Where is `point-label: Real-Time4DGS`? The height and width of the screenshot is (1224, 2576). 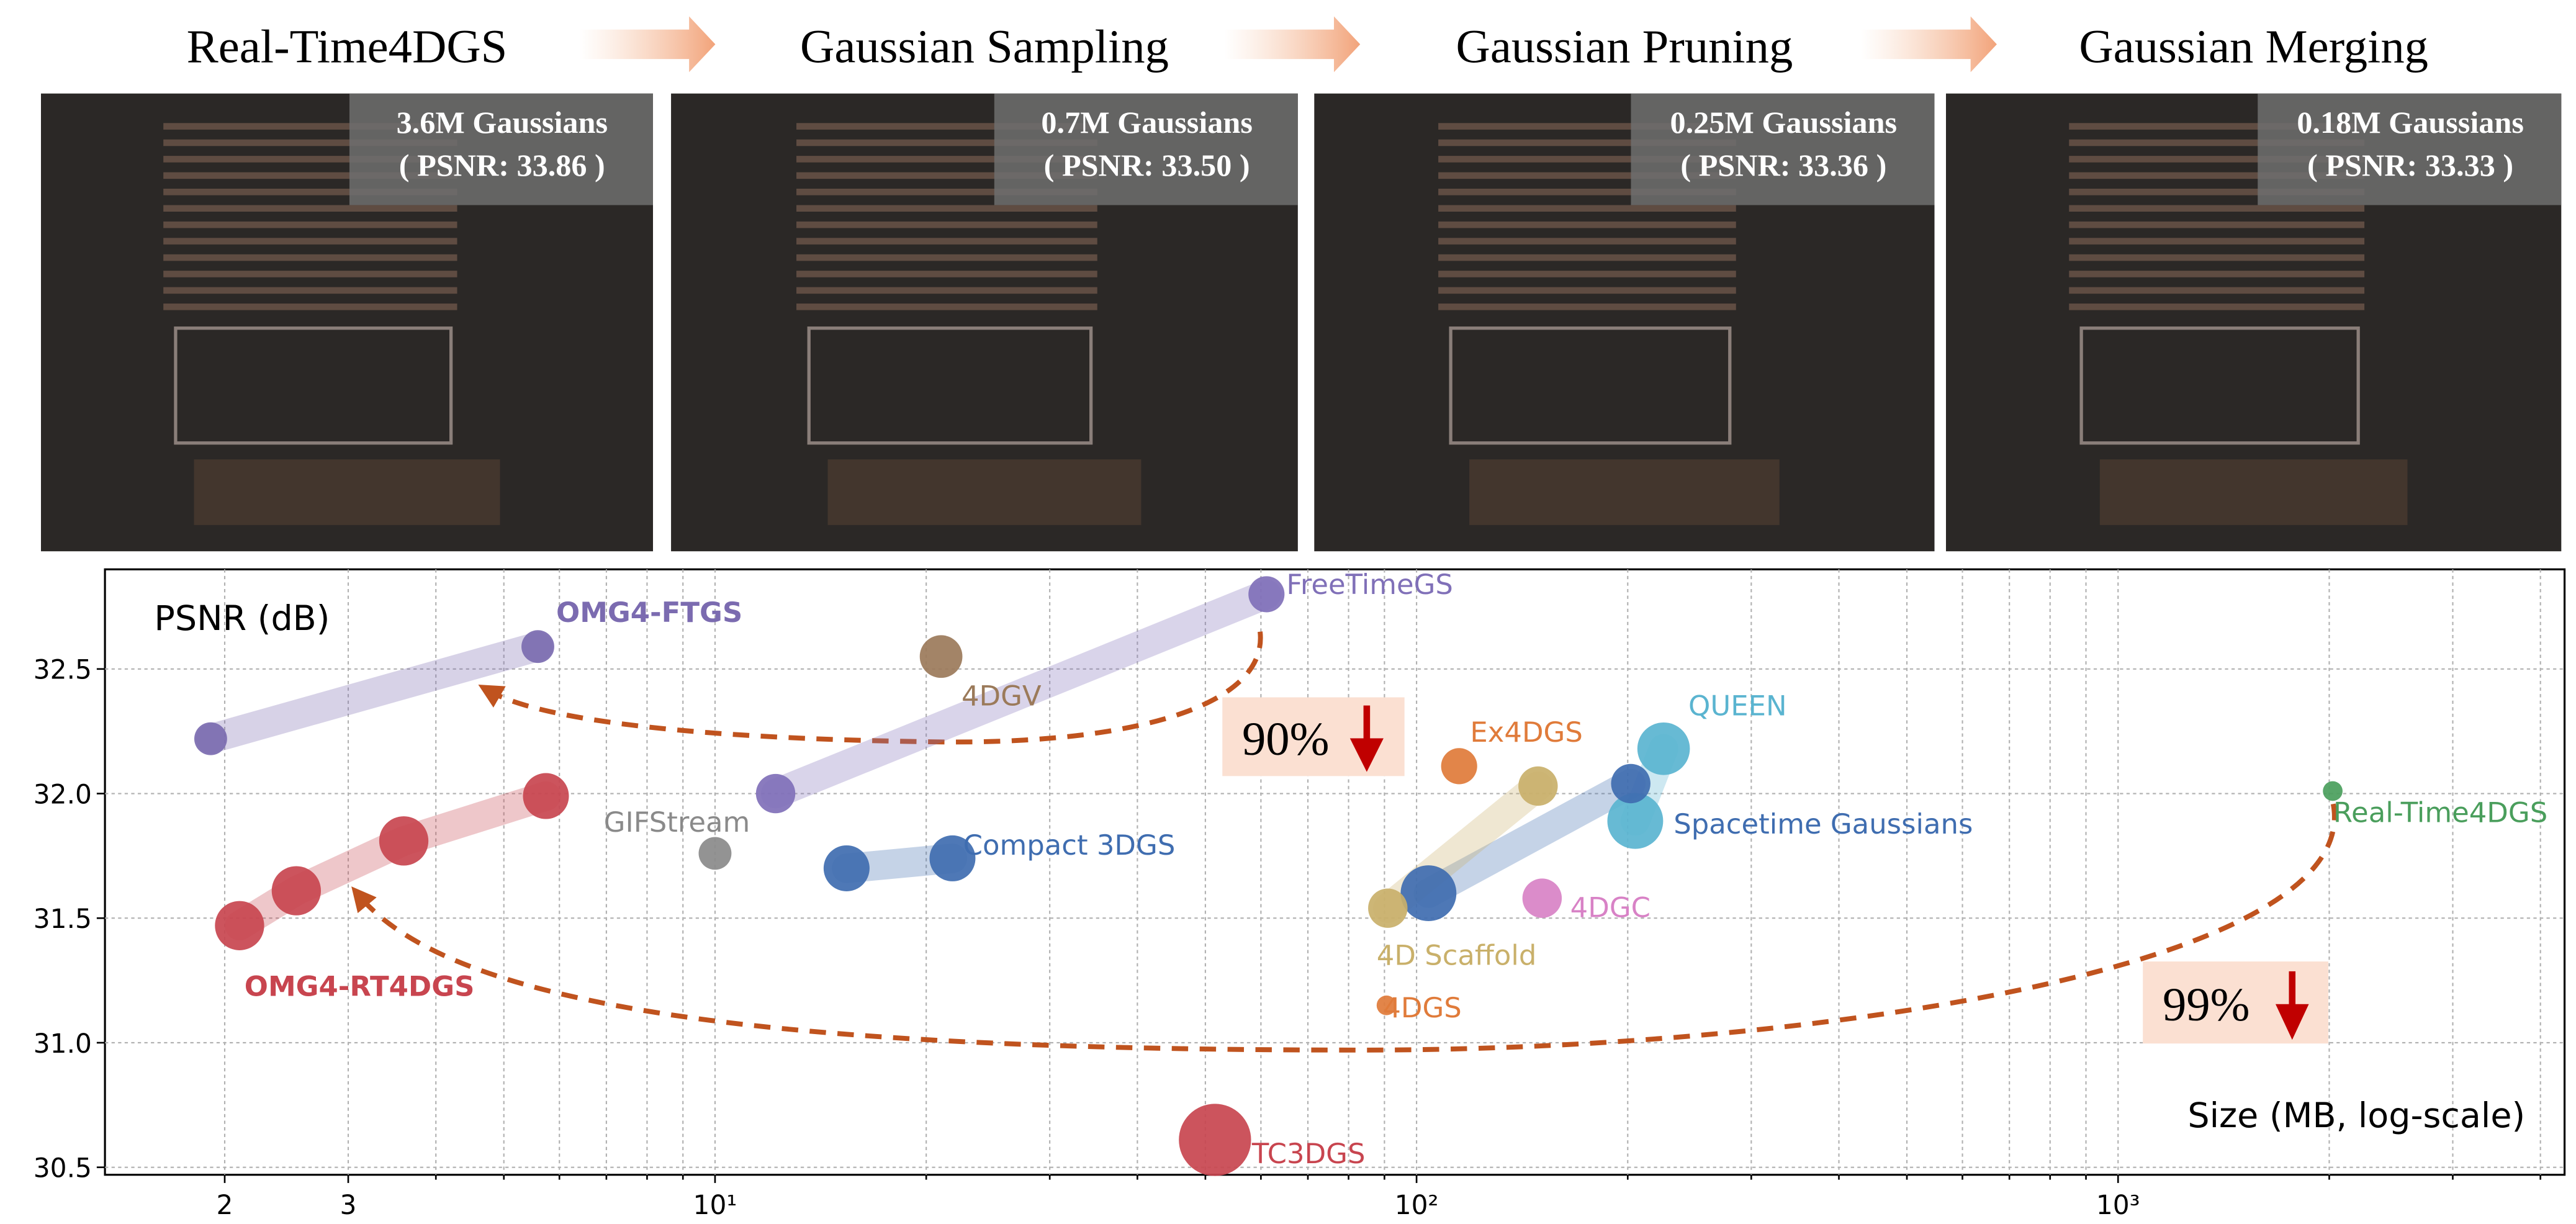 point-label: Real-Time4DGS is located at coordinates (2440, 812).